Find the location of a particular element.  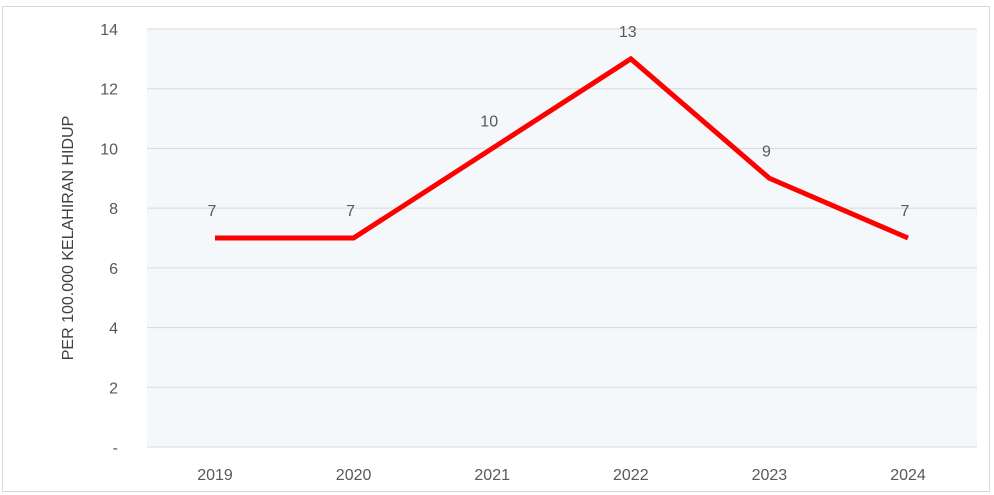

x-tick-label: 2024 is located at coordinates (908, 475).